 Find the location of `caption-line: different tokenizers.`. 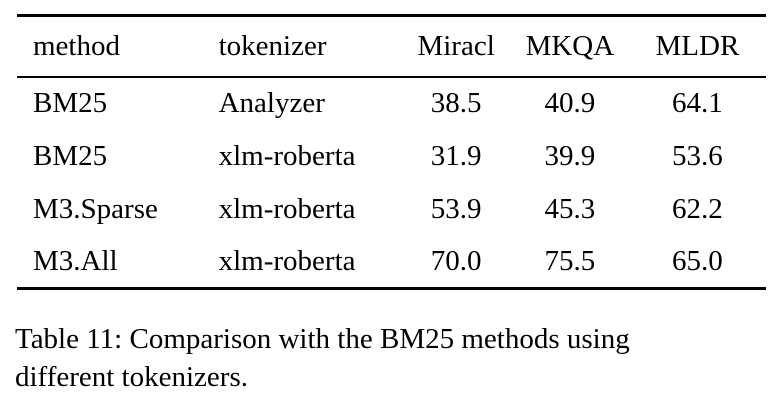

caption-line: different tokenizers. is located at coordinates (131, 377).